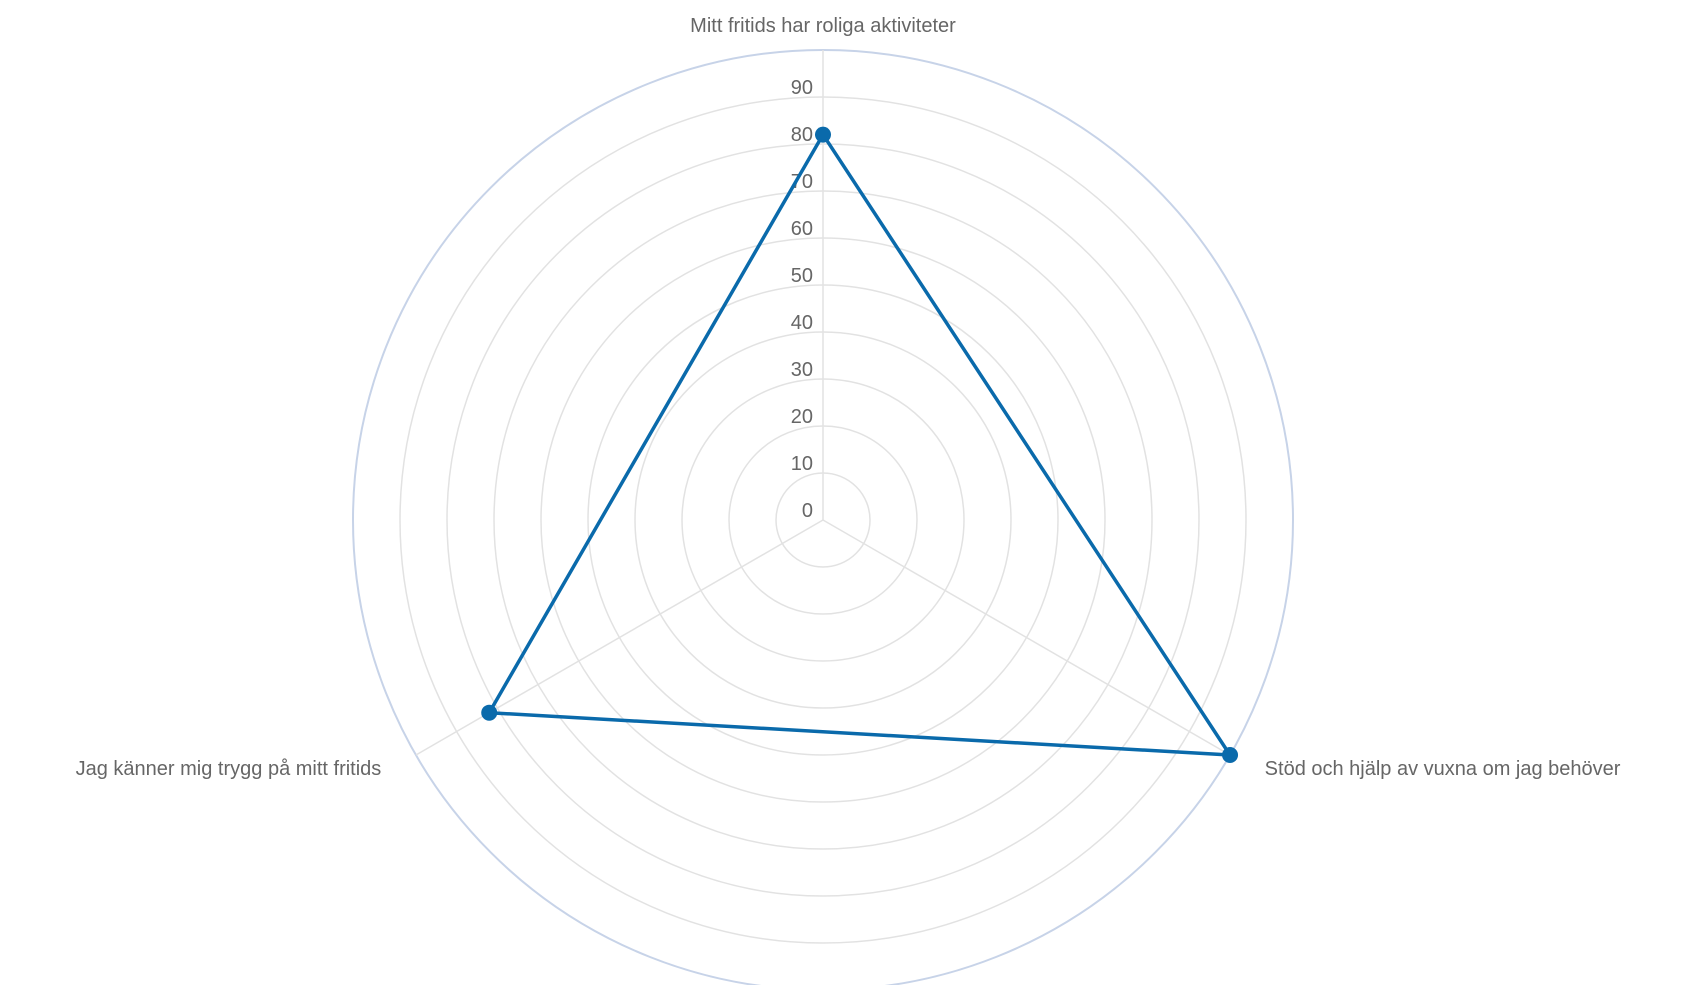 This screenshot has width=1695, height=990. What do you see at coordinates (823, 26) in the screenshot?
I see `category-label-0: Mitt fritids har roliga aktiviteter` at bounding box center [823, 26].